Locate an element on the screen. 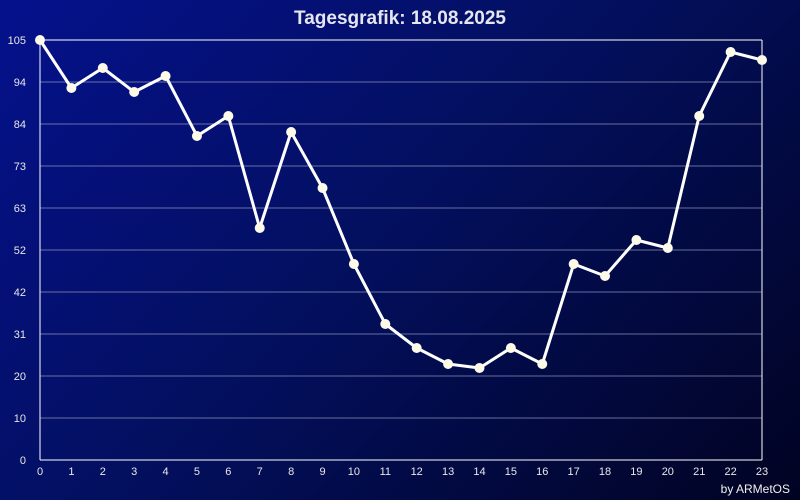 The height and width of the screenshot is (500, 800). y-tick-label: 63 is located at coordinates (20, 209).